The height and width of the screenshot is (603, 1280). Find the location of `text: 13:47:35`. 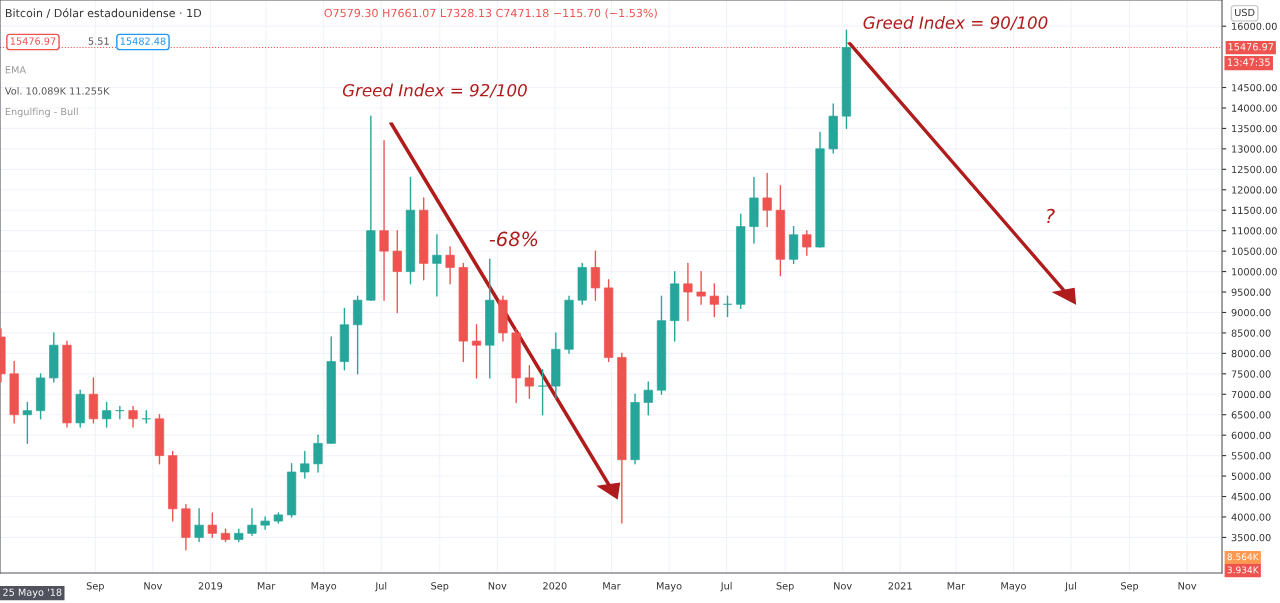

text: 13:47:35 is located at coordinates (1248, 62).